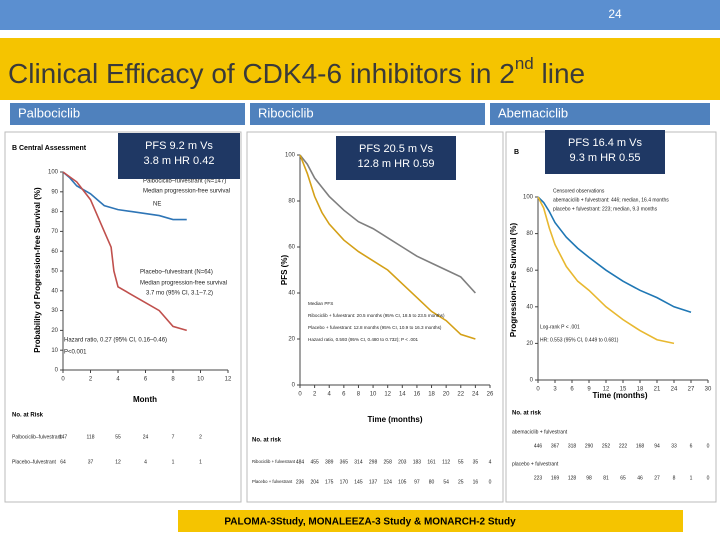  I want to click on legend-text: NE, so click(157, 205).